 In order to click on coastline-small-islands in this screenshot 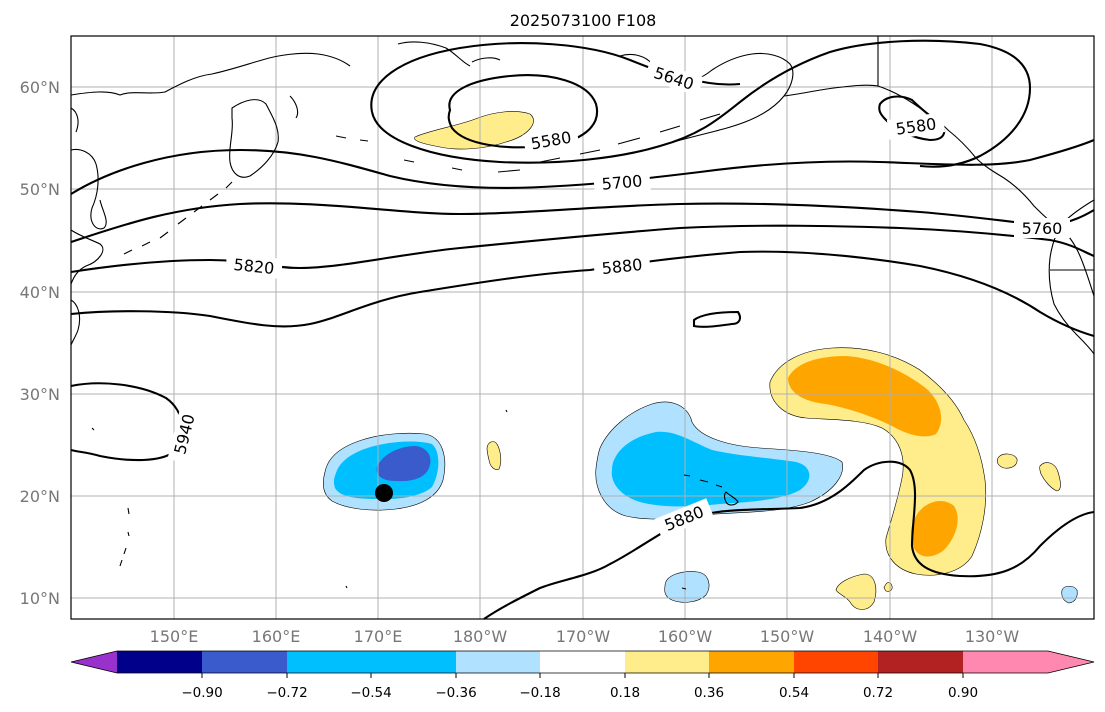, I will do `click(389, 499)`.